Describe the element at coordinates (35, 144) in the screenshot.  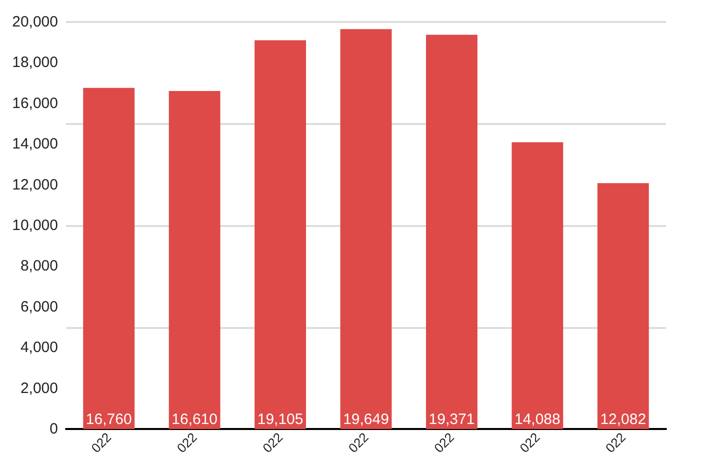
I see `y-tick-label: 14,000` at that location.